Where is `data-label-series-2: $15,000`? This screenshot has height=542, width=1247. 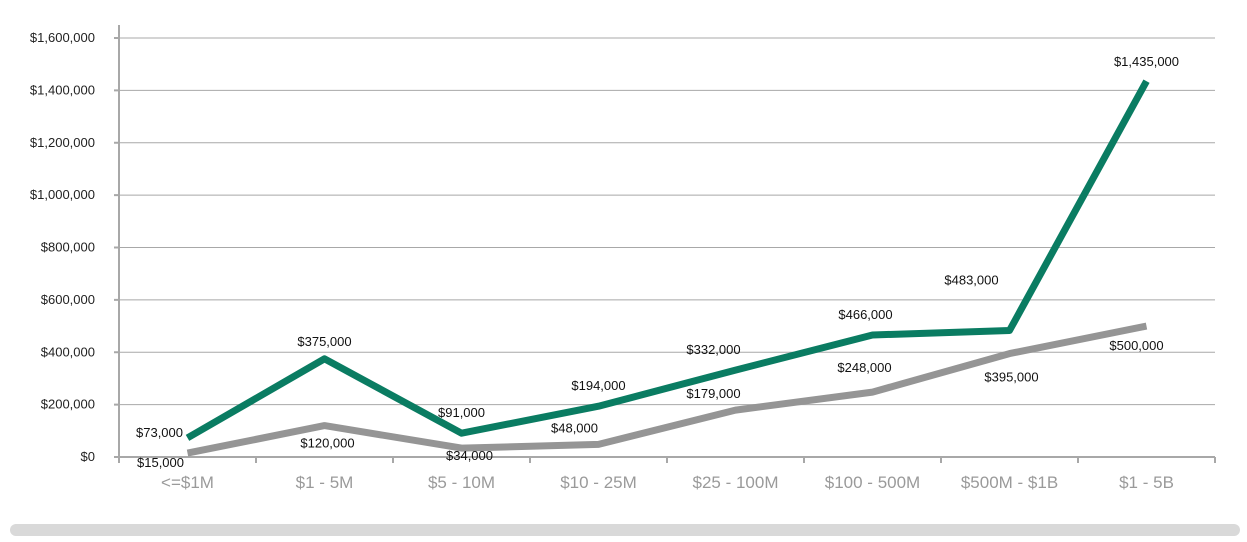 data-label-series-2: $15,000 is located at coordinates (160, 462).